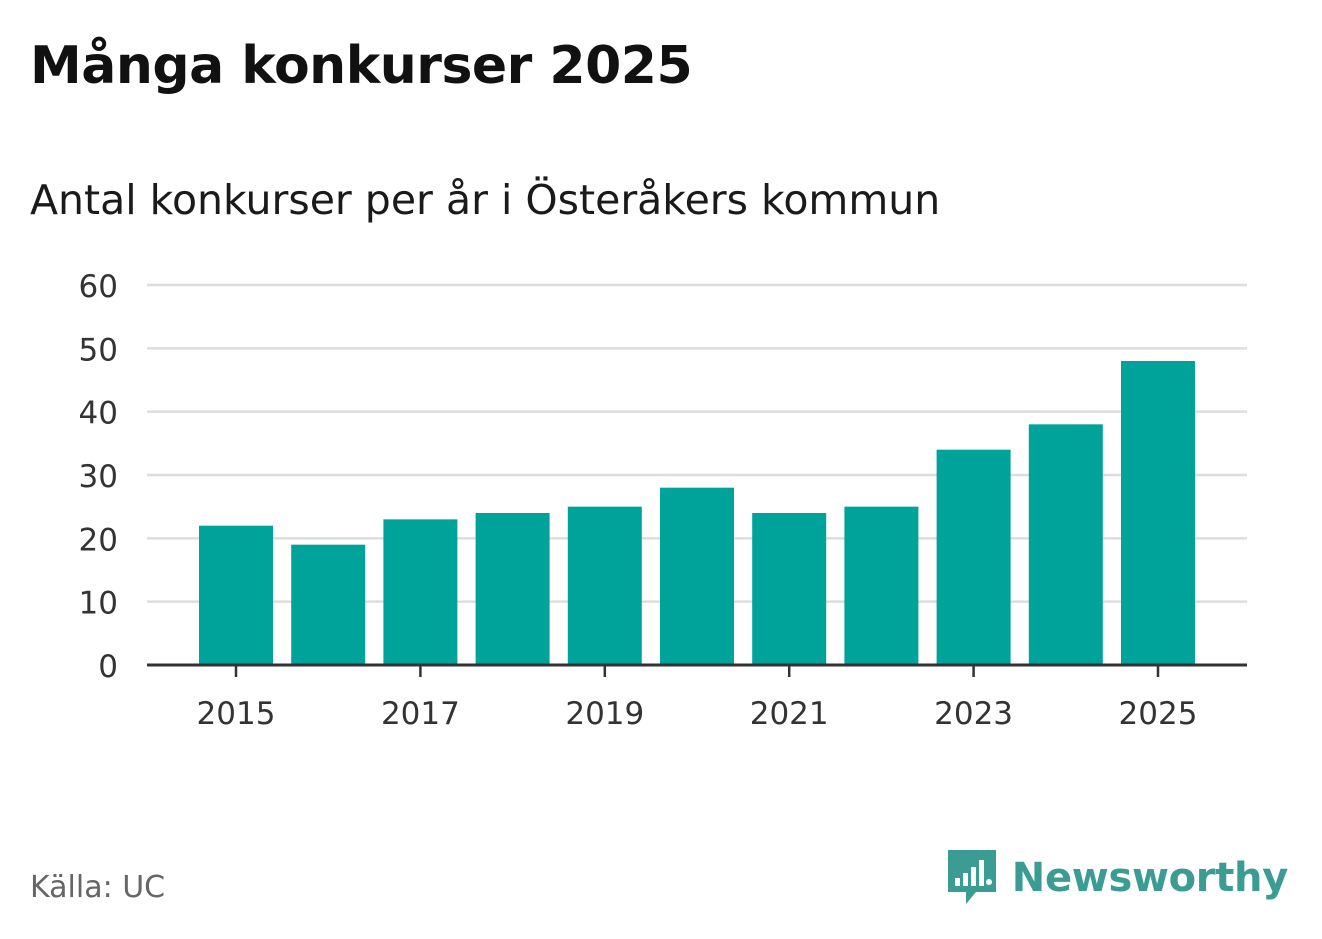 The image size is (1322, 939). What do you see at coordinates (789, 714) in the screenshot?
I see `x-tick-label-2021: 2021` at bounding box center [789, 714].